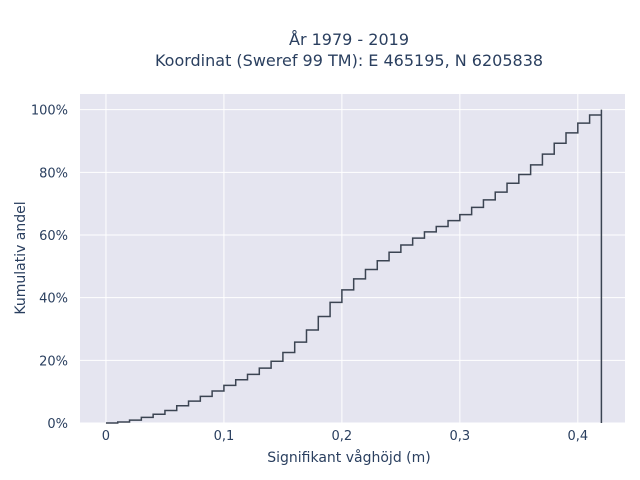 This screenshot has width=640, height=480. I want to click on x-tick-label: 0,1, so click(224, 436).